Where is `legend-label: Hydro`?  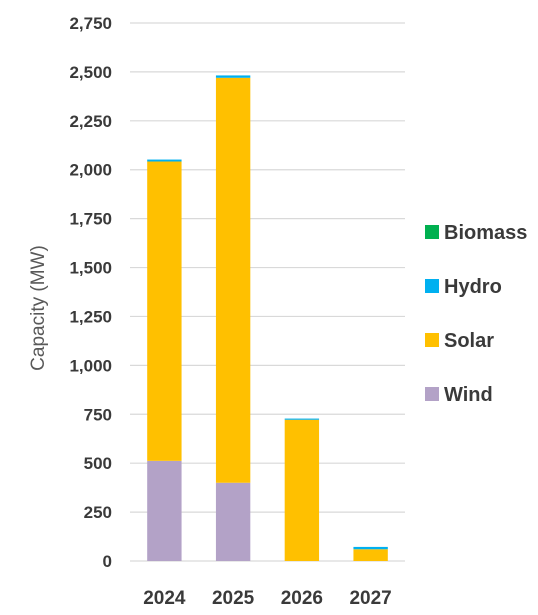 legend-label: Hydro is located at coordinates (473, 287).